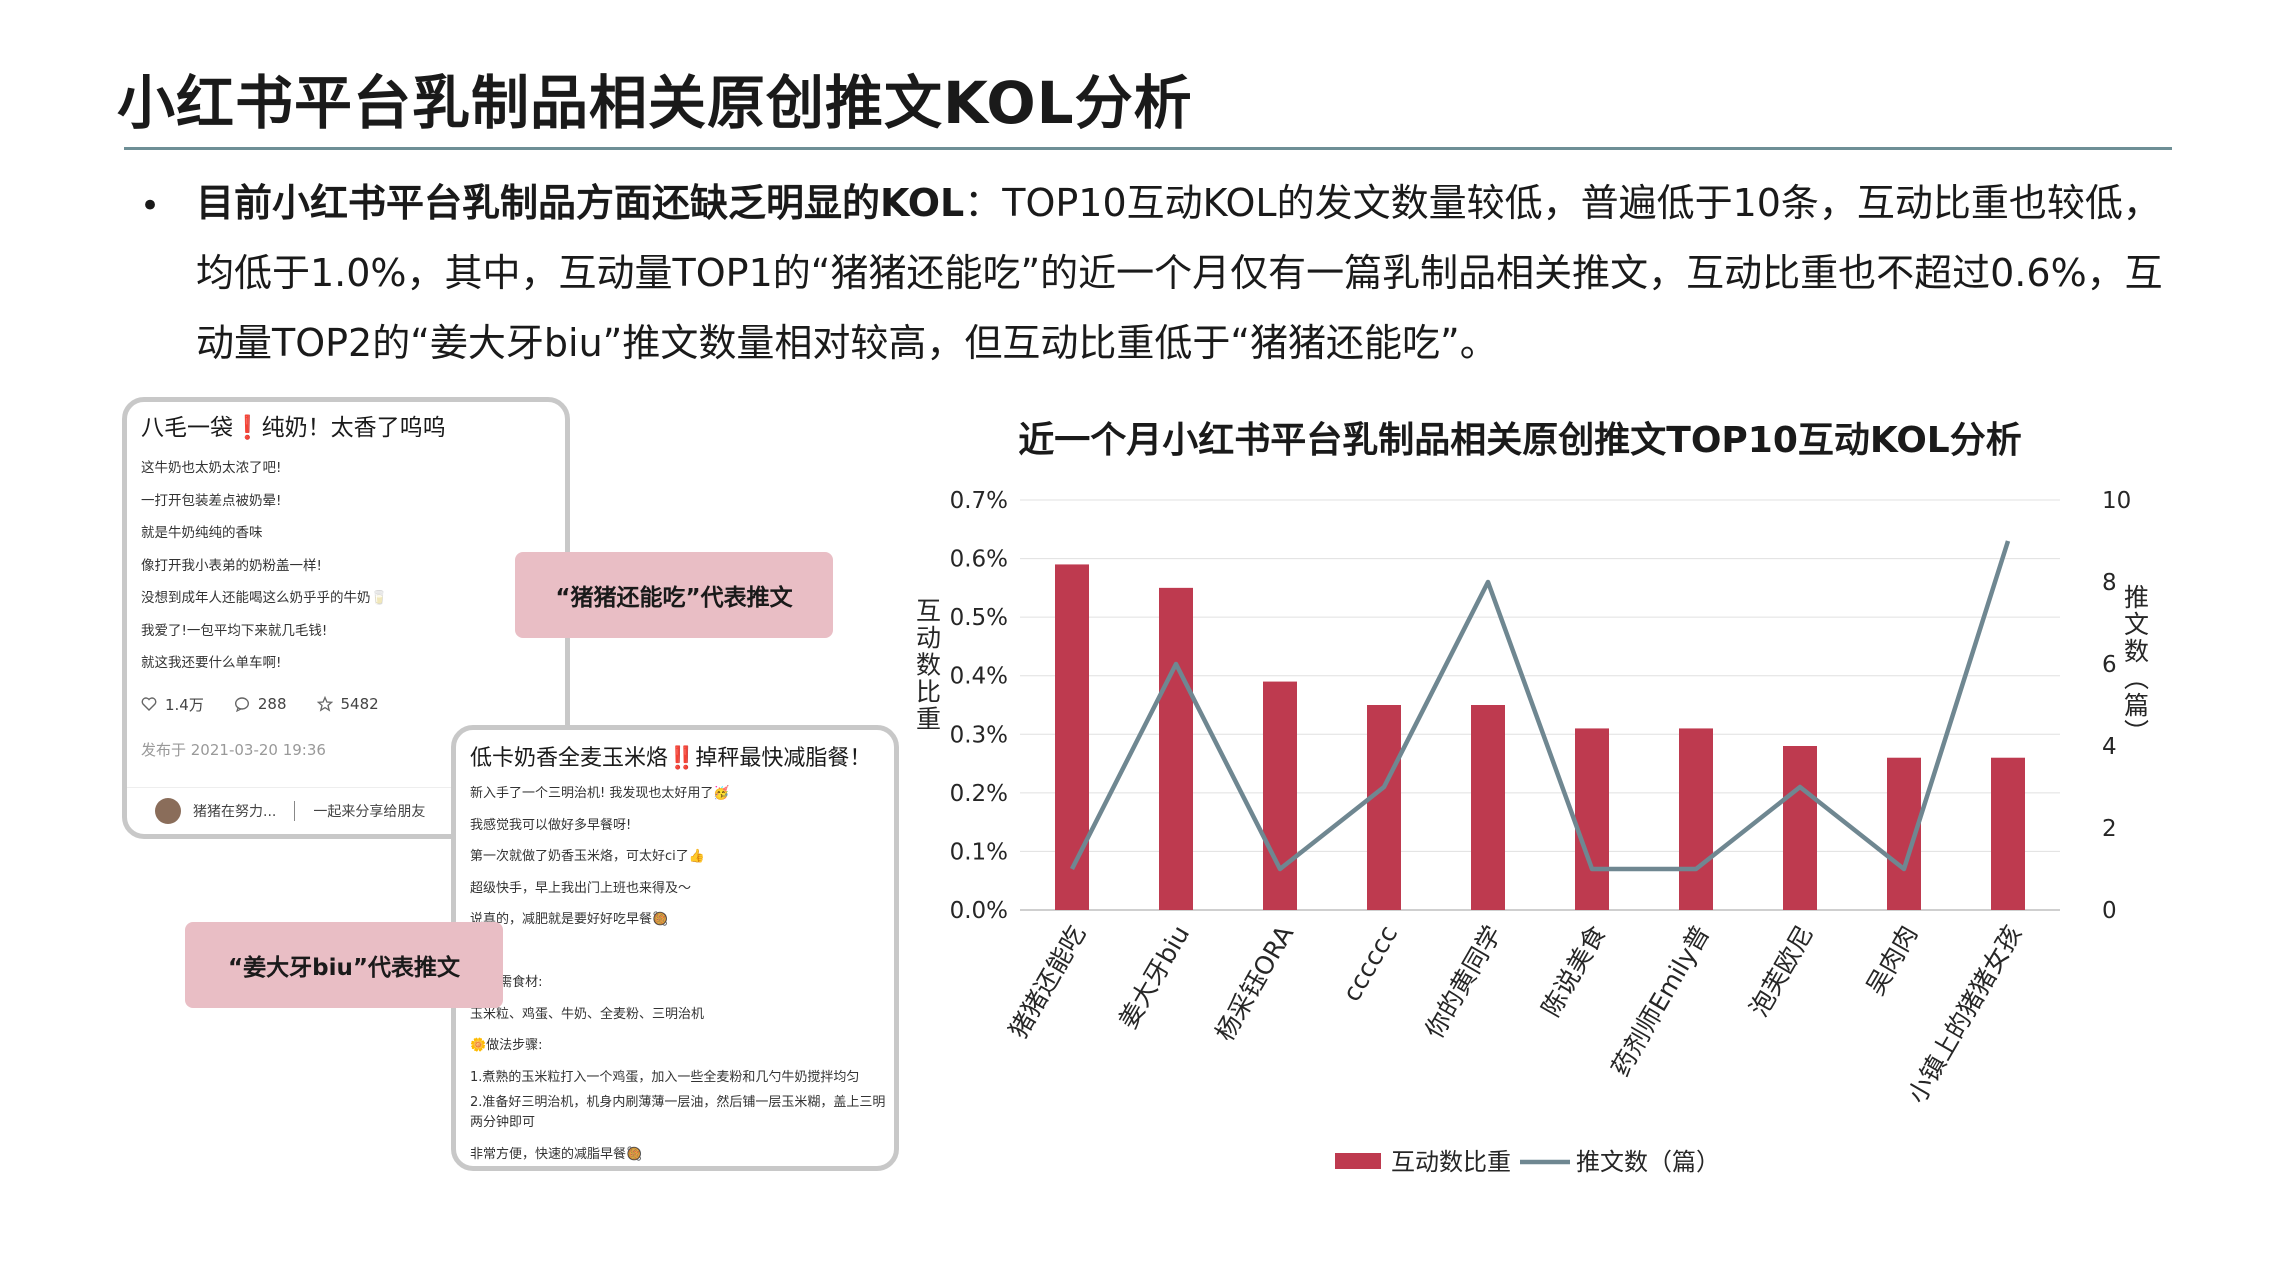 The height and width of the screenshot is (1280, 2275). What do you see at coordinates (149, 704) in the screenshot?
I see `heart-icon` at bounding box center [149, 704].